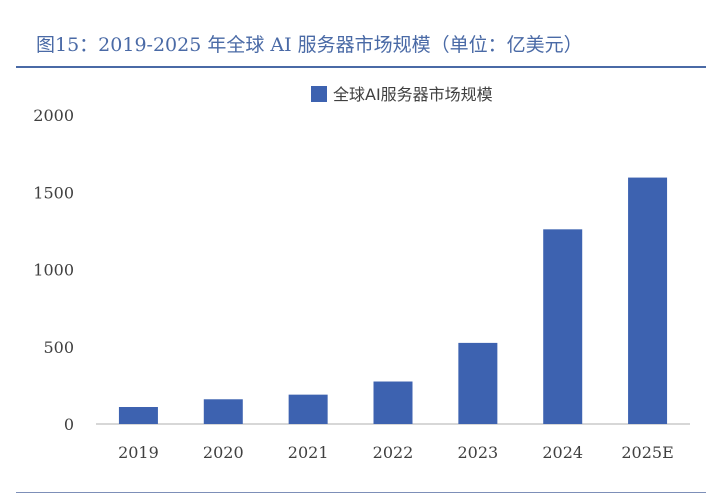  I want to click on x-tick-label: 2021, so click(308, 452).